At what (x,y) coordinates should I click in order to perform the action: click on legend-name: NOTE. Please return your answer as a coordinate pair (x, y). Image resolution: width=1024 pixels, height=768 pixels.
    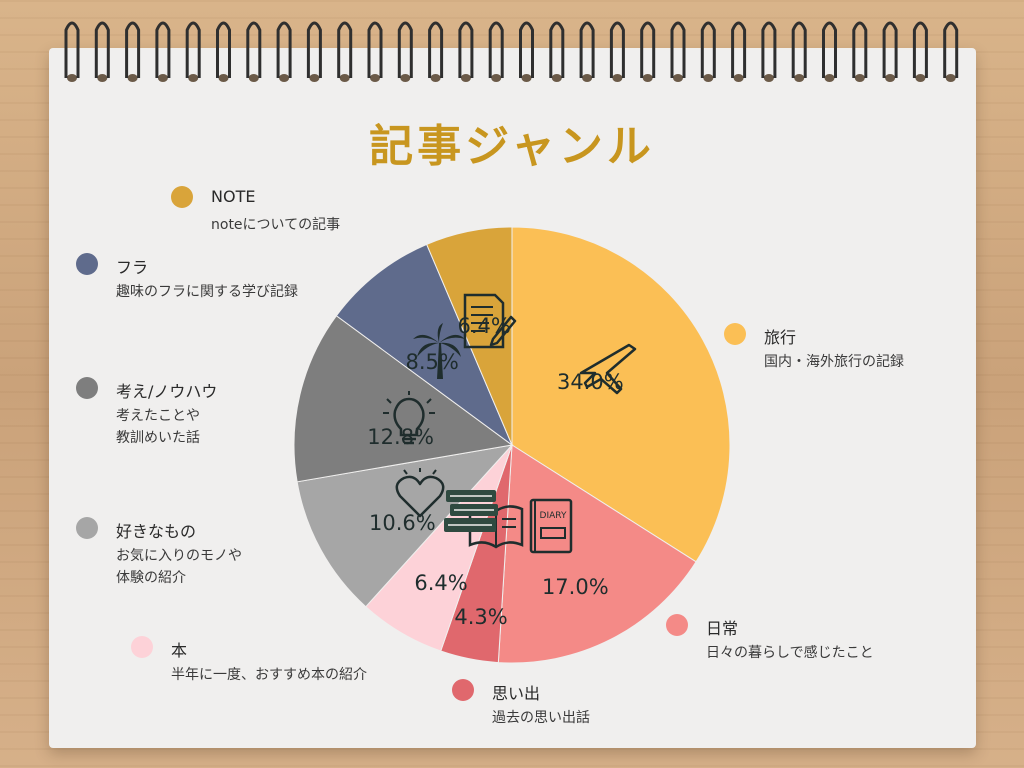
    Looking at the image, I should click on (233, 196).